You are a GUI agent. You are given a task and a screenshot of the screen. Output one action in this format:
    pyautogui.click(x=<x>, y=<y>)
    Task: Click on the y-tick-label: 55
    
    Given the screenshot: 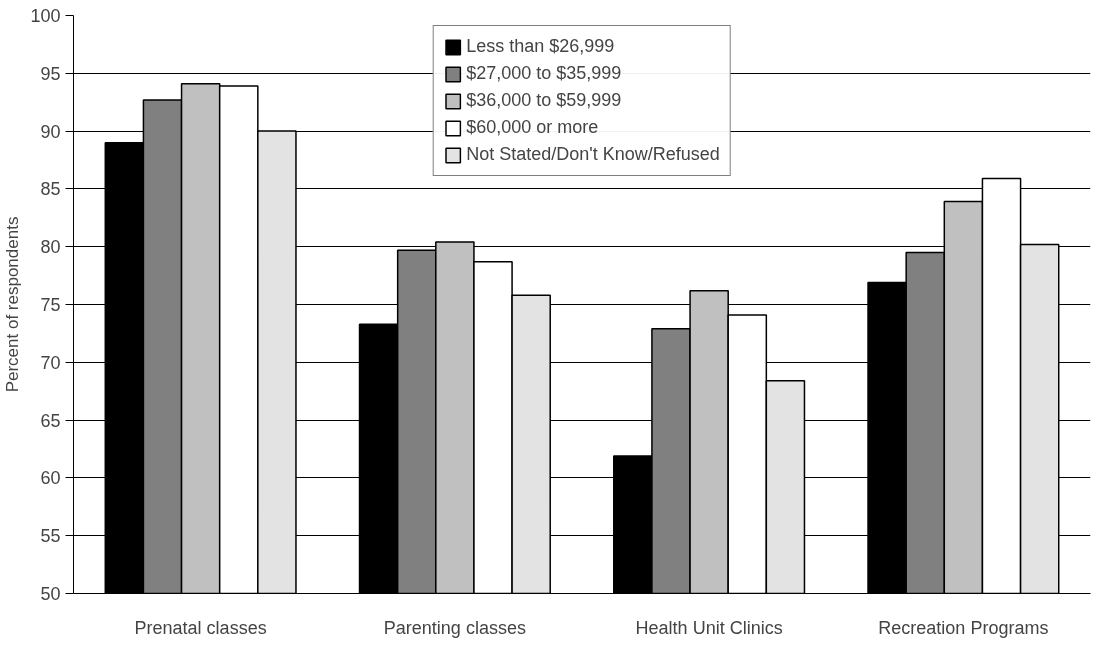 What is the action you would take?
    pyautogui.click(x=50, y=536)
    